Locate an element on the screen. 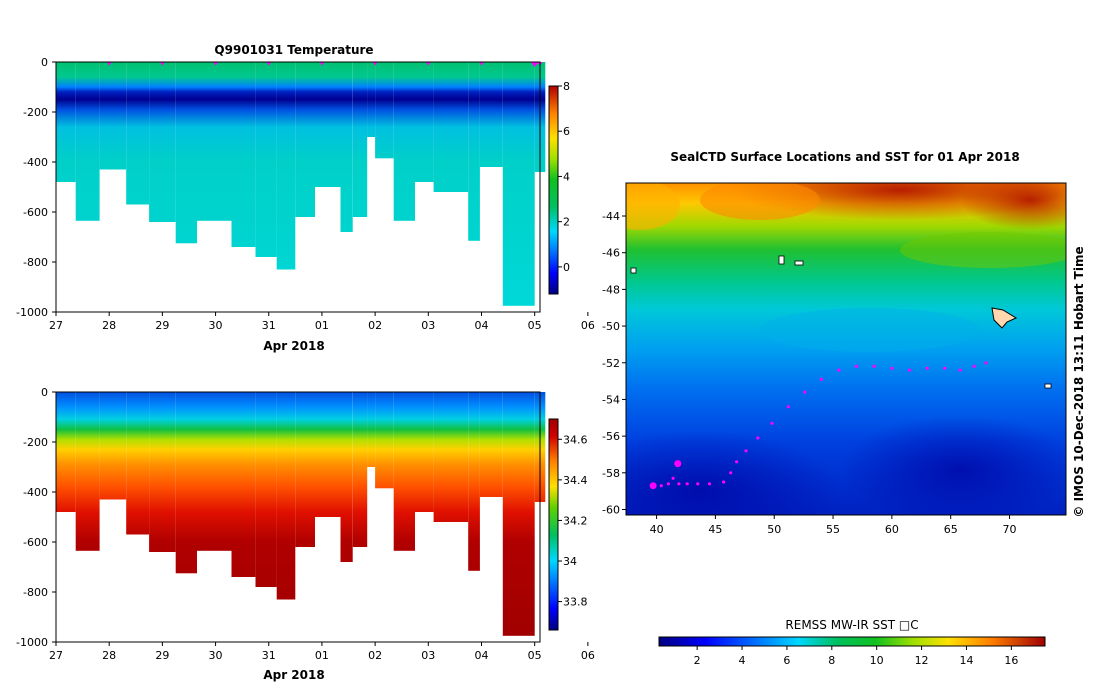 The width and height of the screenshot is (1099, 700). map-y-tick-label: -46 is located at coordinates (611, 253).